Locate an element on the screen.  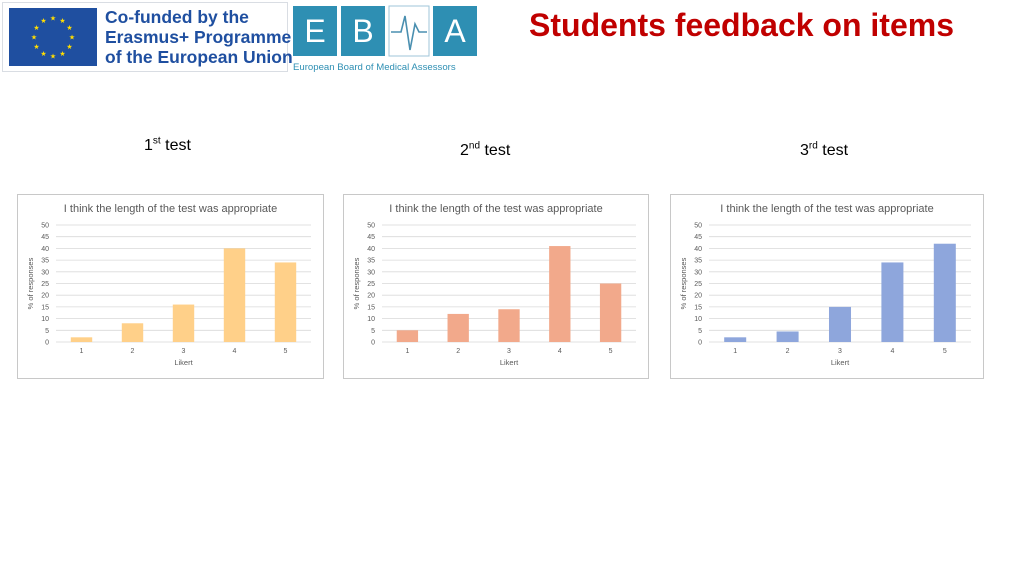
ebma-tile-b is located at coordinates (363, 31).